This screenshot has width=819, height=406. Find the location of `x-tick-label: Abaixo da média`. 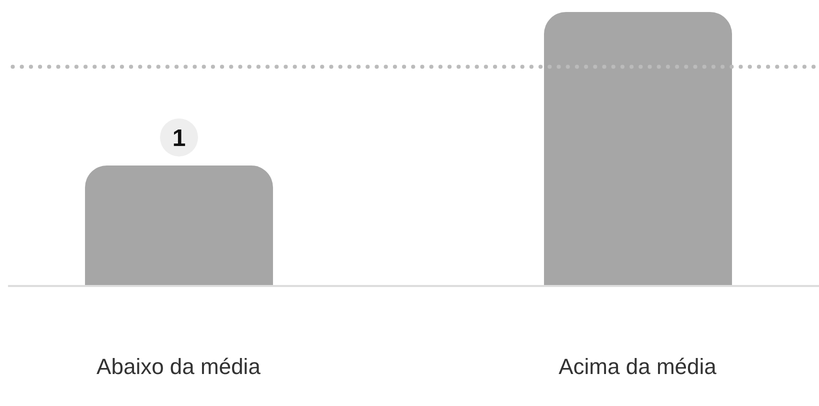

x-tick-label: Abaixo da média is located at coordinates (179, 366).